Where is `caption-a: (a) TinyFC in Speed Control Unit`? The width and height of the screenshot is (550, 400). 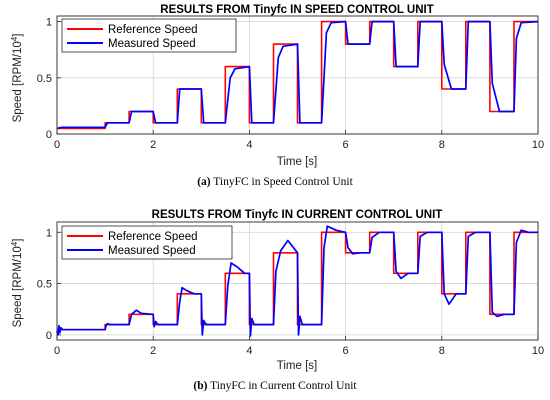
caption-a: (a) TinyFC in Speed Control Unit is located at coordinates (275, 182).